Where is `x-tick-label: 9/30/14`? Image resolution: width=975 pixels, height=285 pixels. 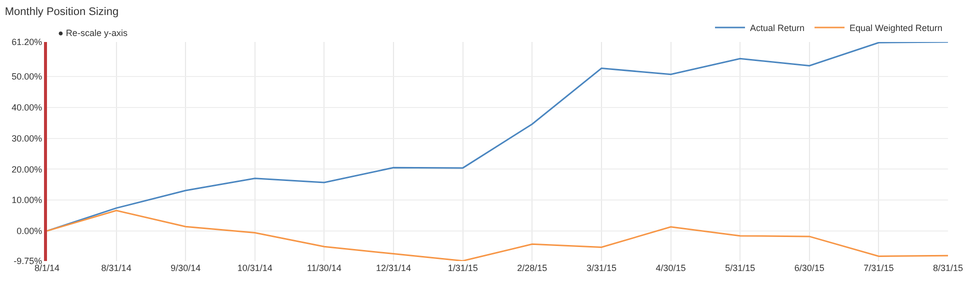
x-tick-label: 9/30/14 is located at coordinates (185, 268).